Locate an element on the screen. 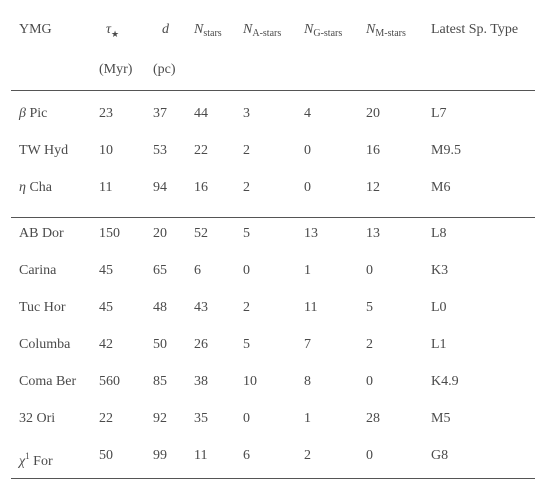 The image size is (548, 493). cell-ymg-name: β Pic is located at coordinates (33, 114).